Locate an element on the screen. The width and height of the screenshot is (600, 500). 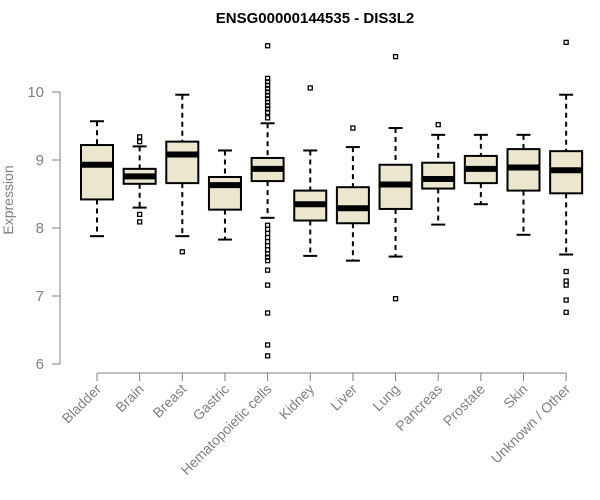
x-tick-label: Skin is located at coordinates (515, 396).